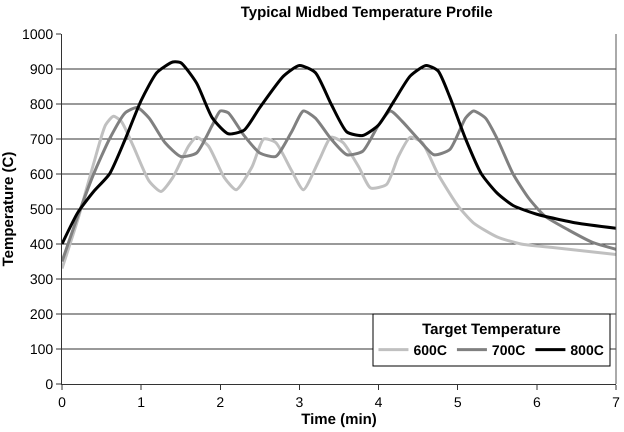  What do you see at coordinates (300, 402) in the screenshot?
I see `x-tick-label: 3` at bounding box center [300, 402].